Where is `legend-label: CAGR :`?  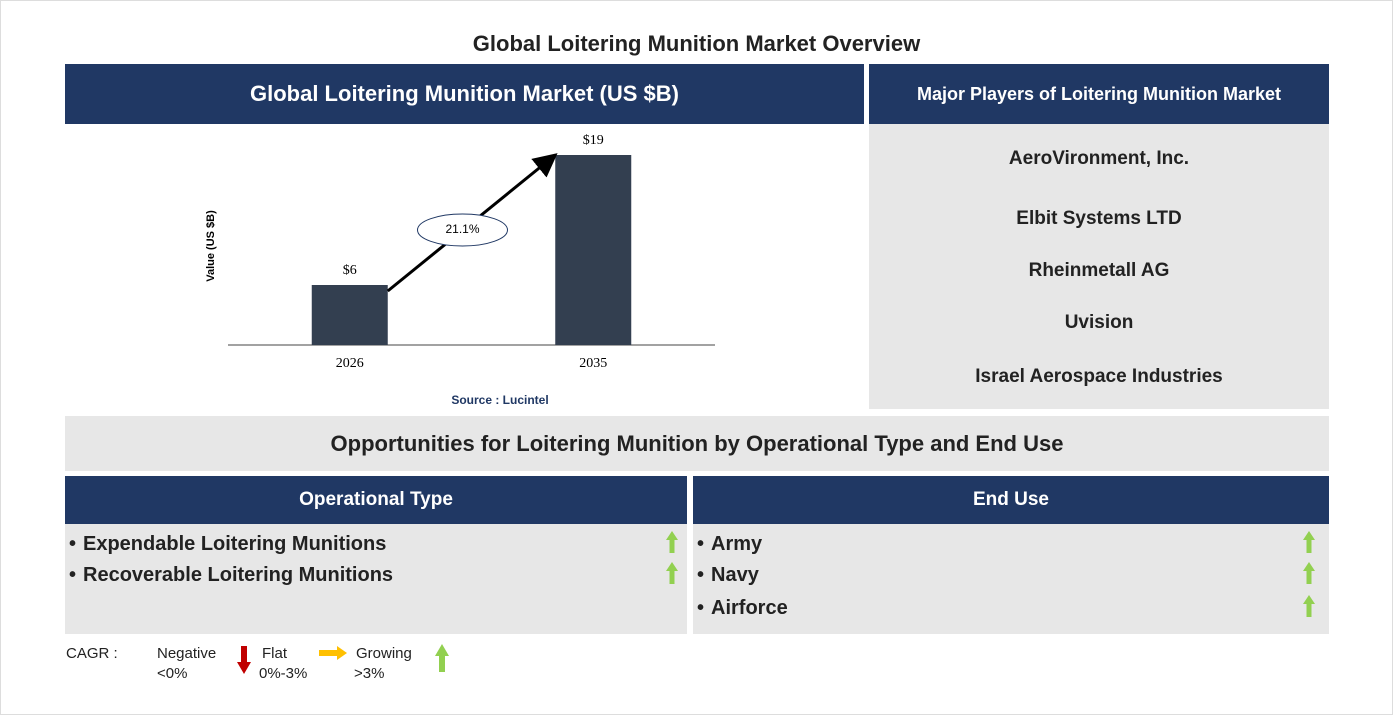 legend-label: CAGR : is located at coordinates (92, 653).